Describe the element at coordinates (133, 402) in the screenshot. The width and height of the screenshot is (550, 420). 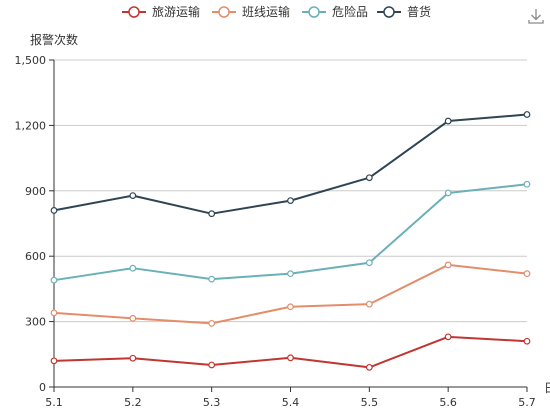
I see `x-tick-label: 5.2` at that location.